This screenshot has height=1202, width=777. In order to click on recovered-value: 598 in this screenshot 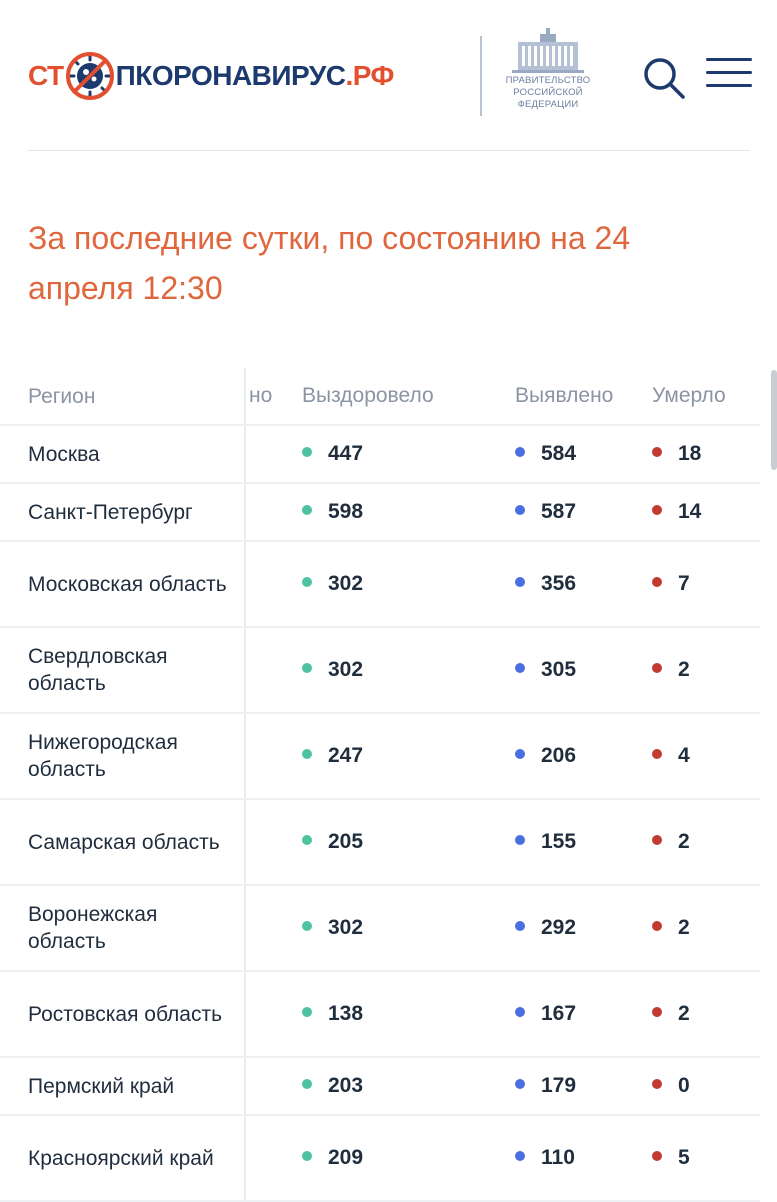, I will do `click(346, 511)`.